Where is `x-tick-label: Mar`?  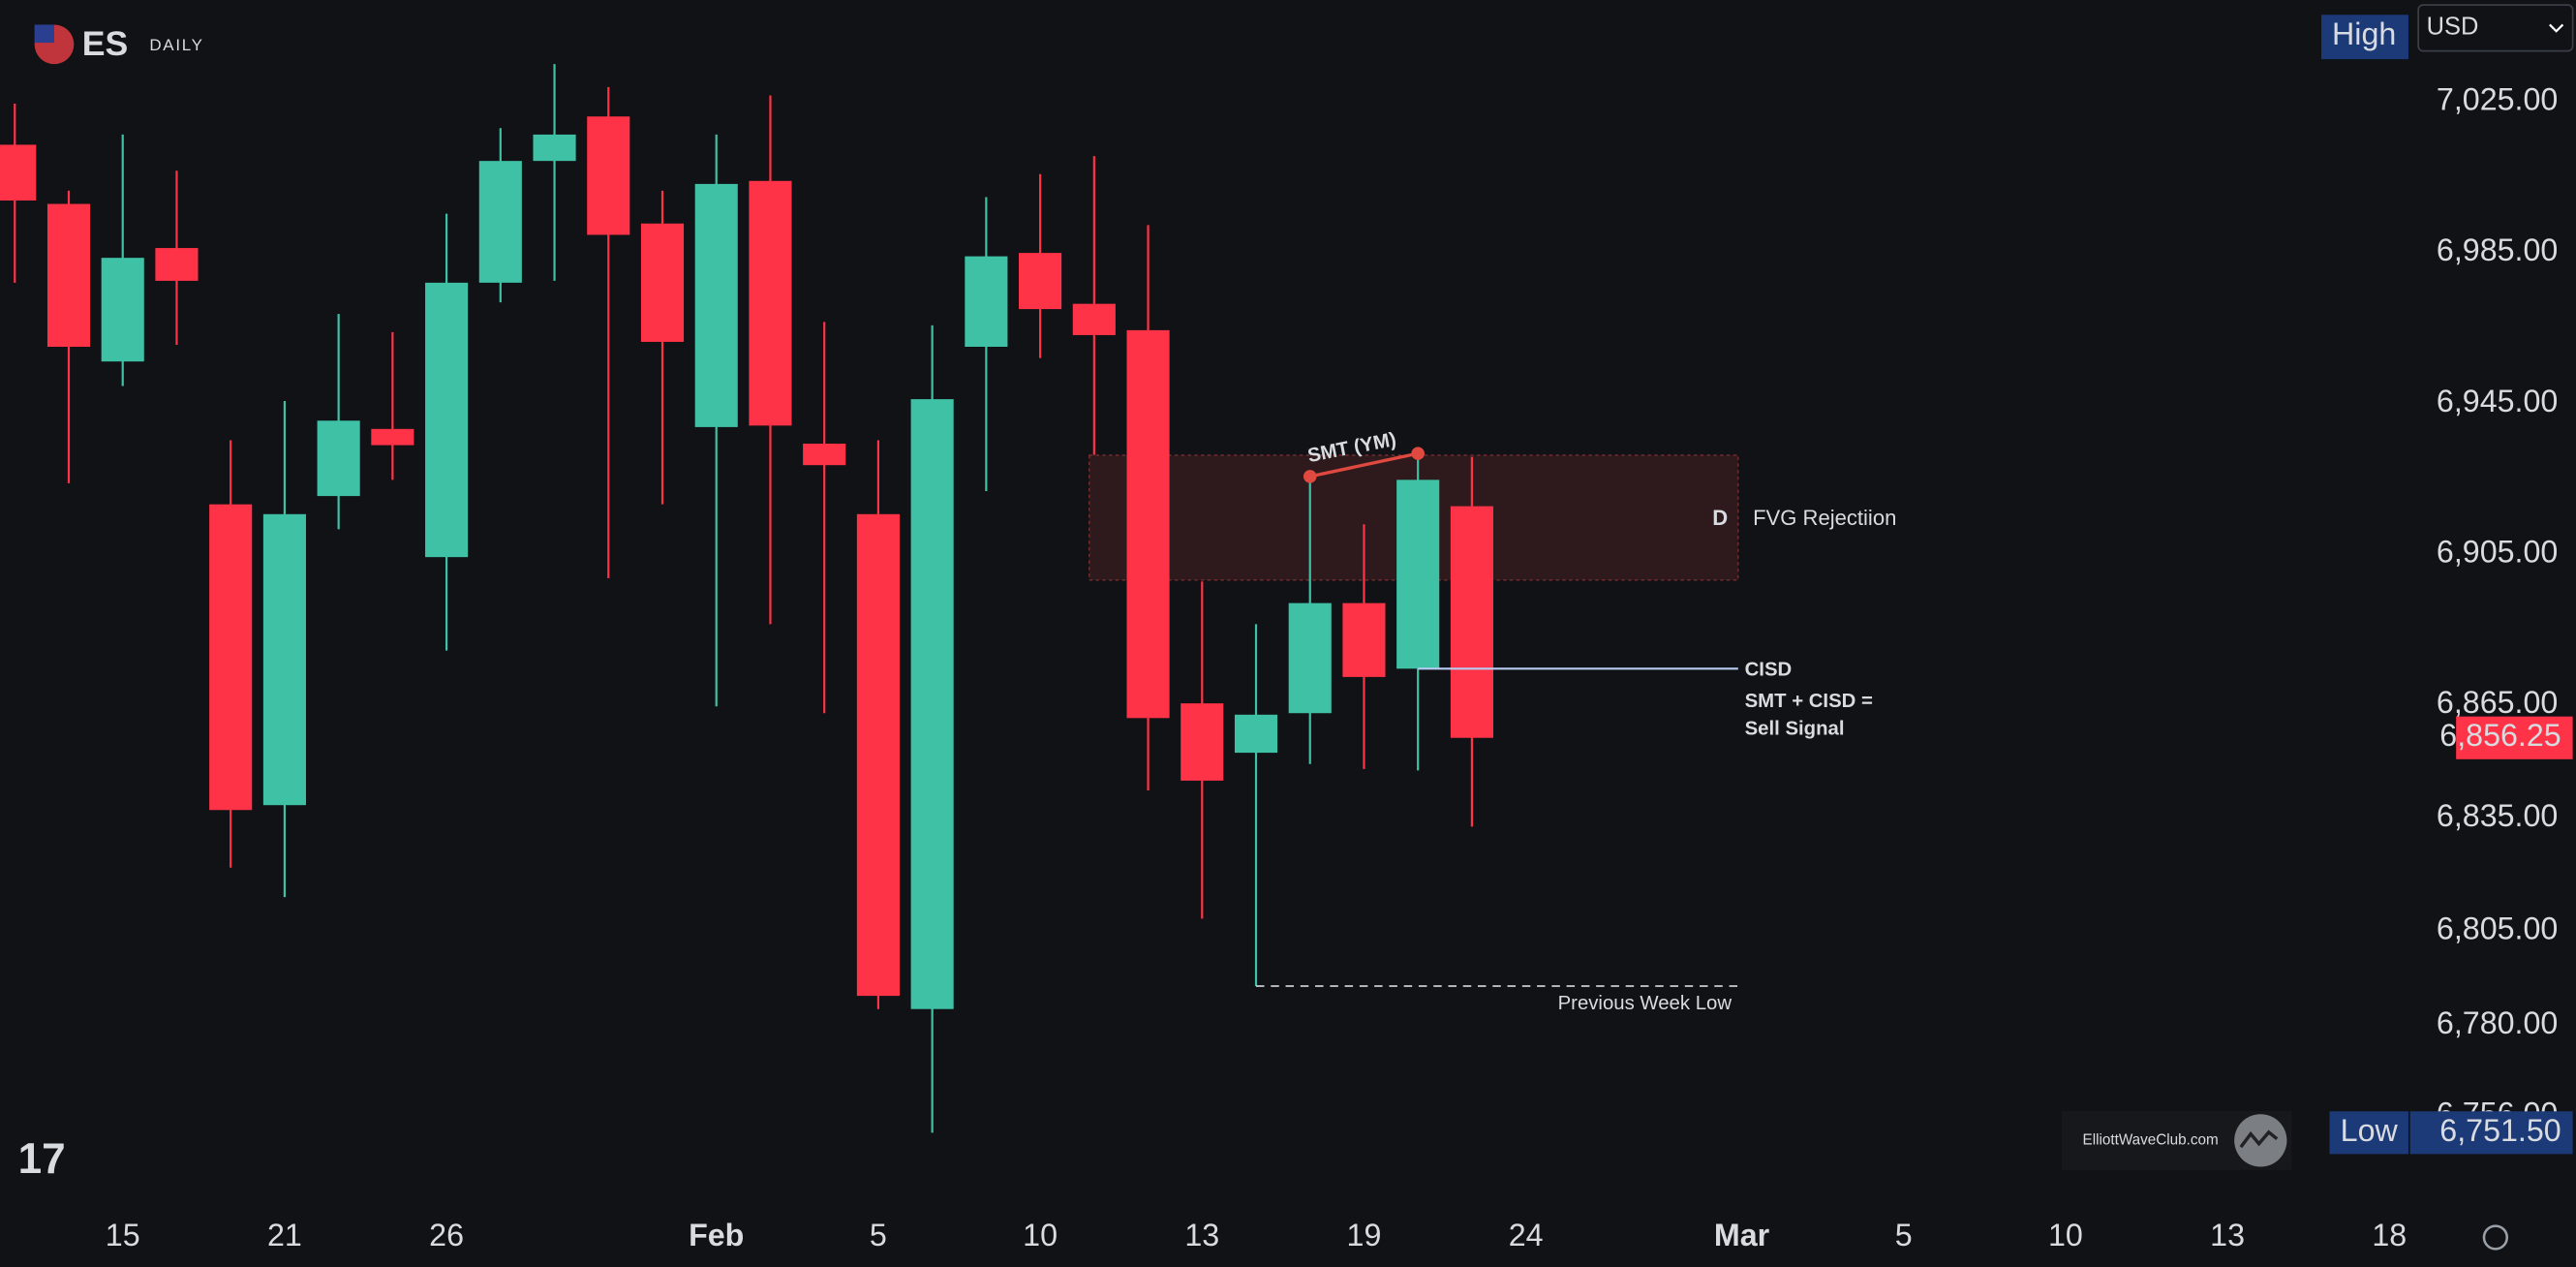
x-tick-label: Mar is located at coordinates (1742, 1235).